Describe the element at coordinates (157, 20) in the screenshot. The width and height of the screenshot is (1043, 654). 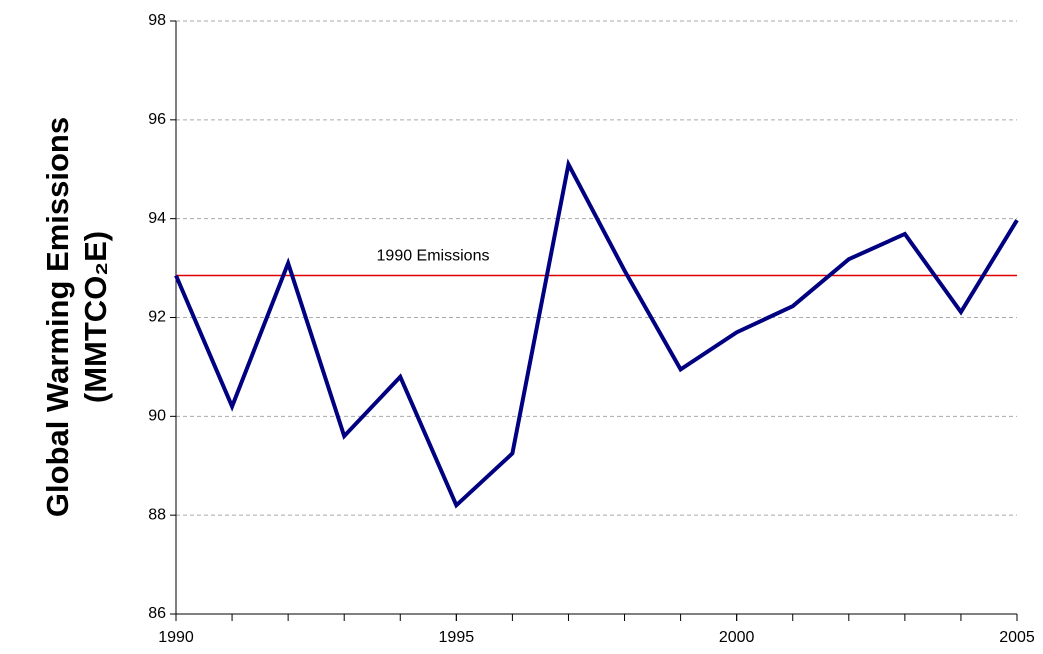
I see `y-tick-label: 98` at that location.